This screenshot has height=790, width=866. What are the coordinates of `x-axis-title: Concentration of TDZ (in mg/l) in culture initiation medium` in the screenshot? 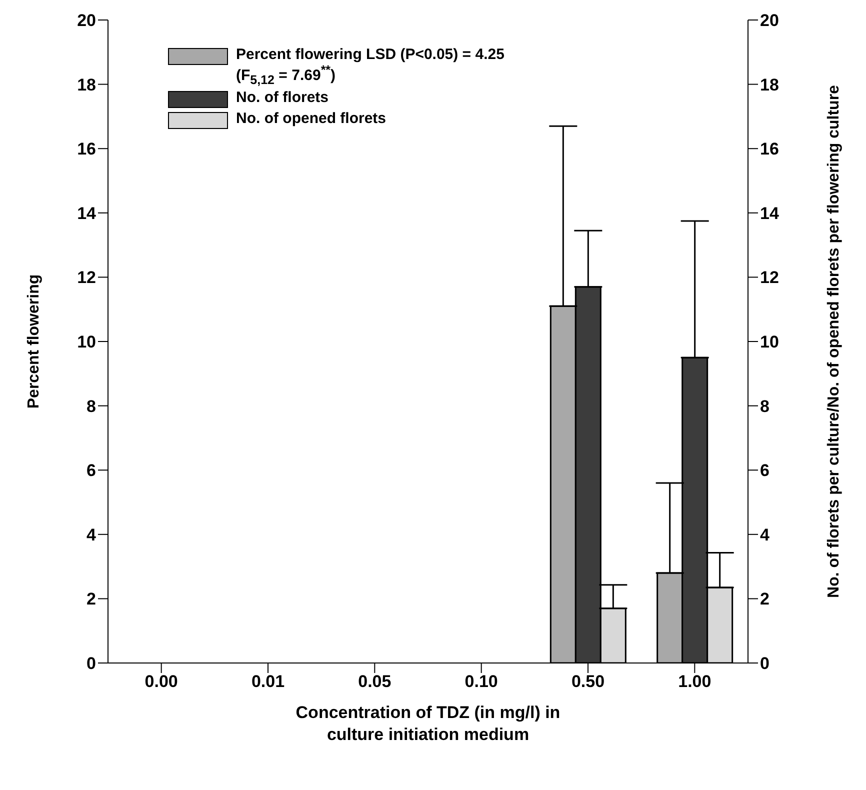 It's located at (428, 723).